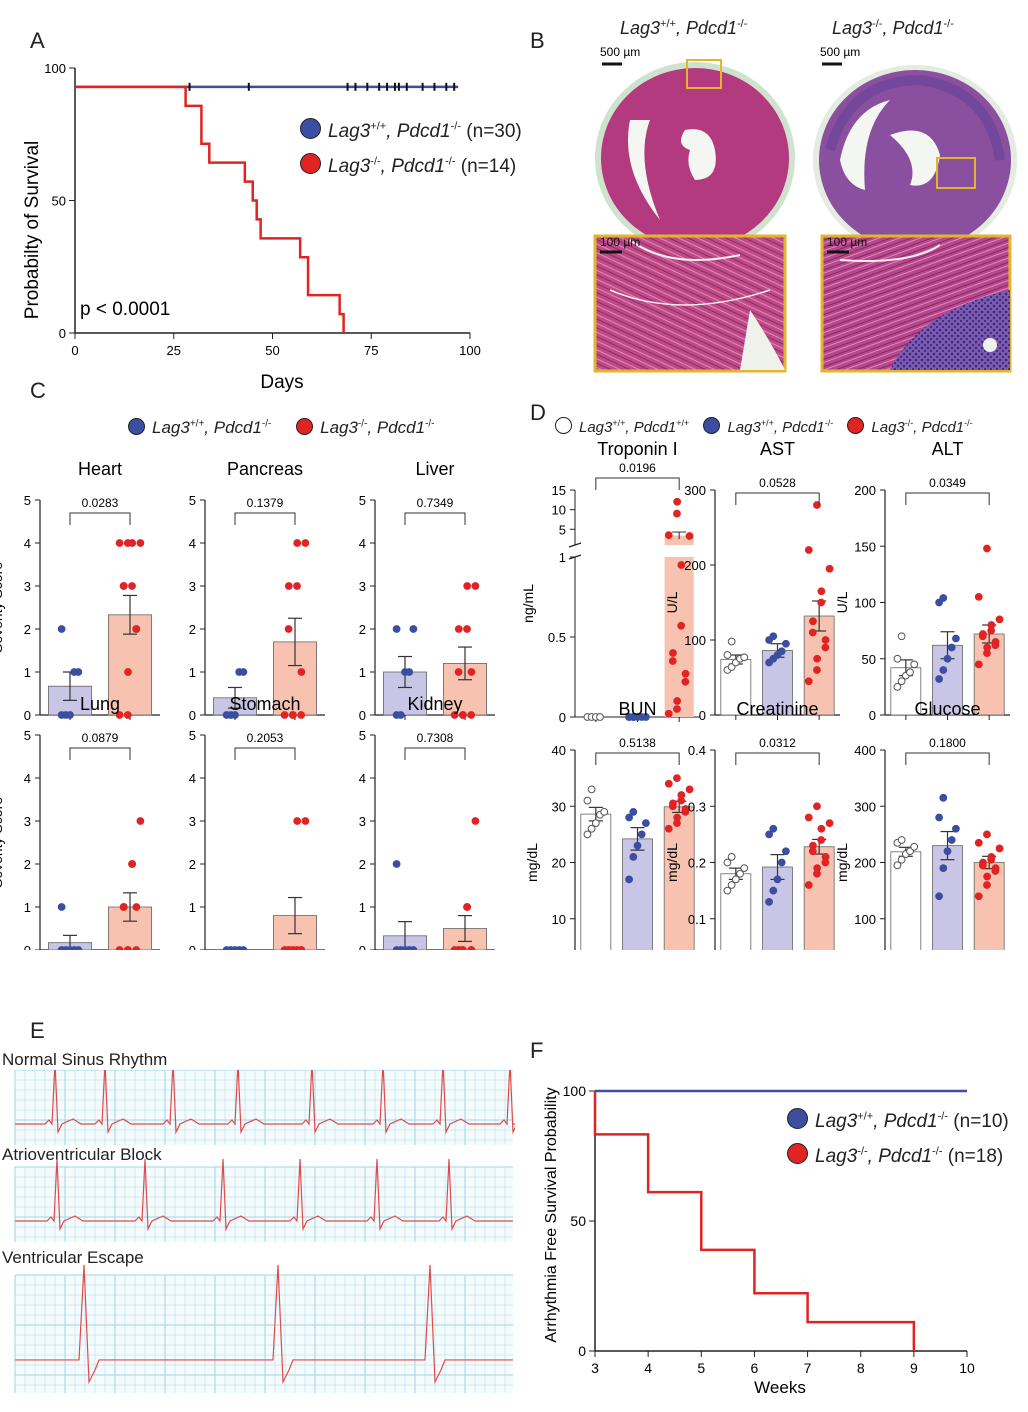 The width and height of the screenshot is (1028, 1412). What do you see at coordinates (865, 490) in the screenshot?
I see `y-tick-label: 200` at bounding box center [865, 490].